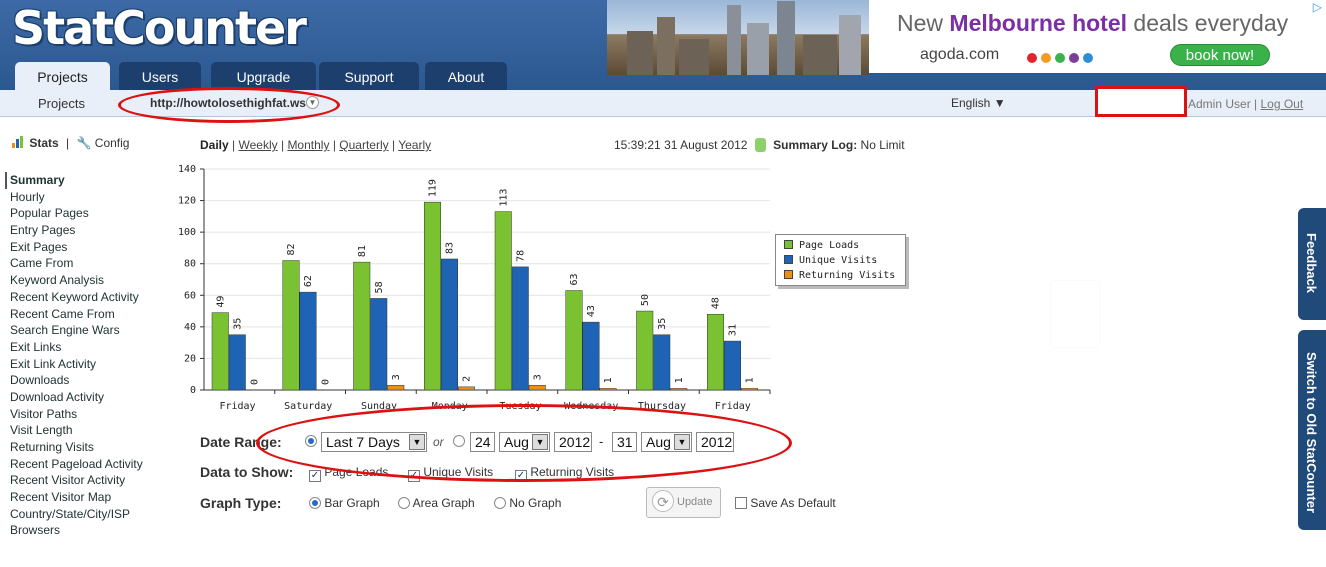  Describe the element at coordinates (74, 180) in the screenshot. I see `sidebar-item: Summary` at that location.